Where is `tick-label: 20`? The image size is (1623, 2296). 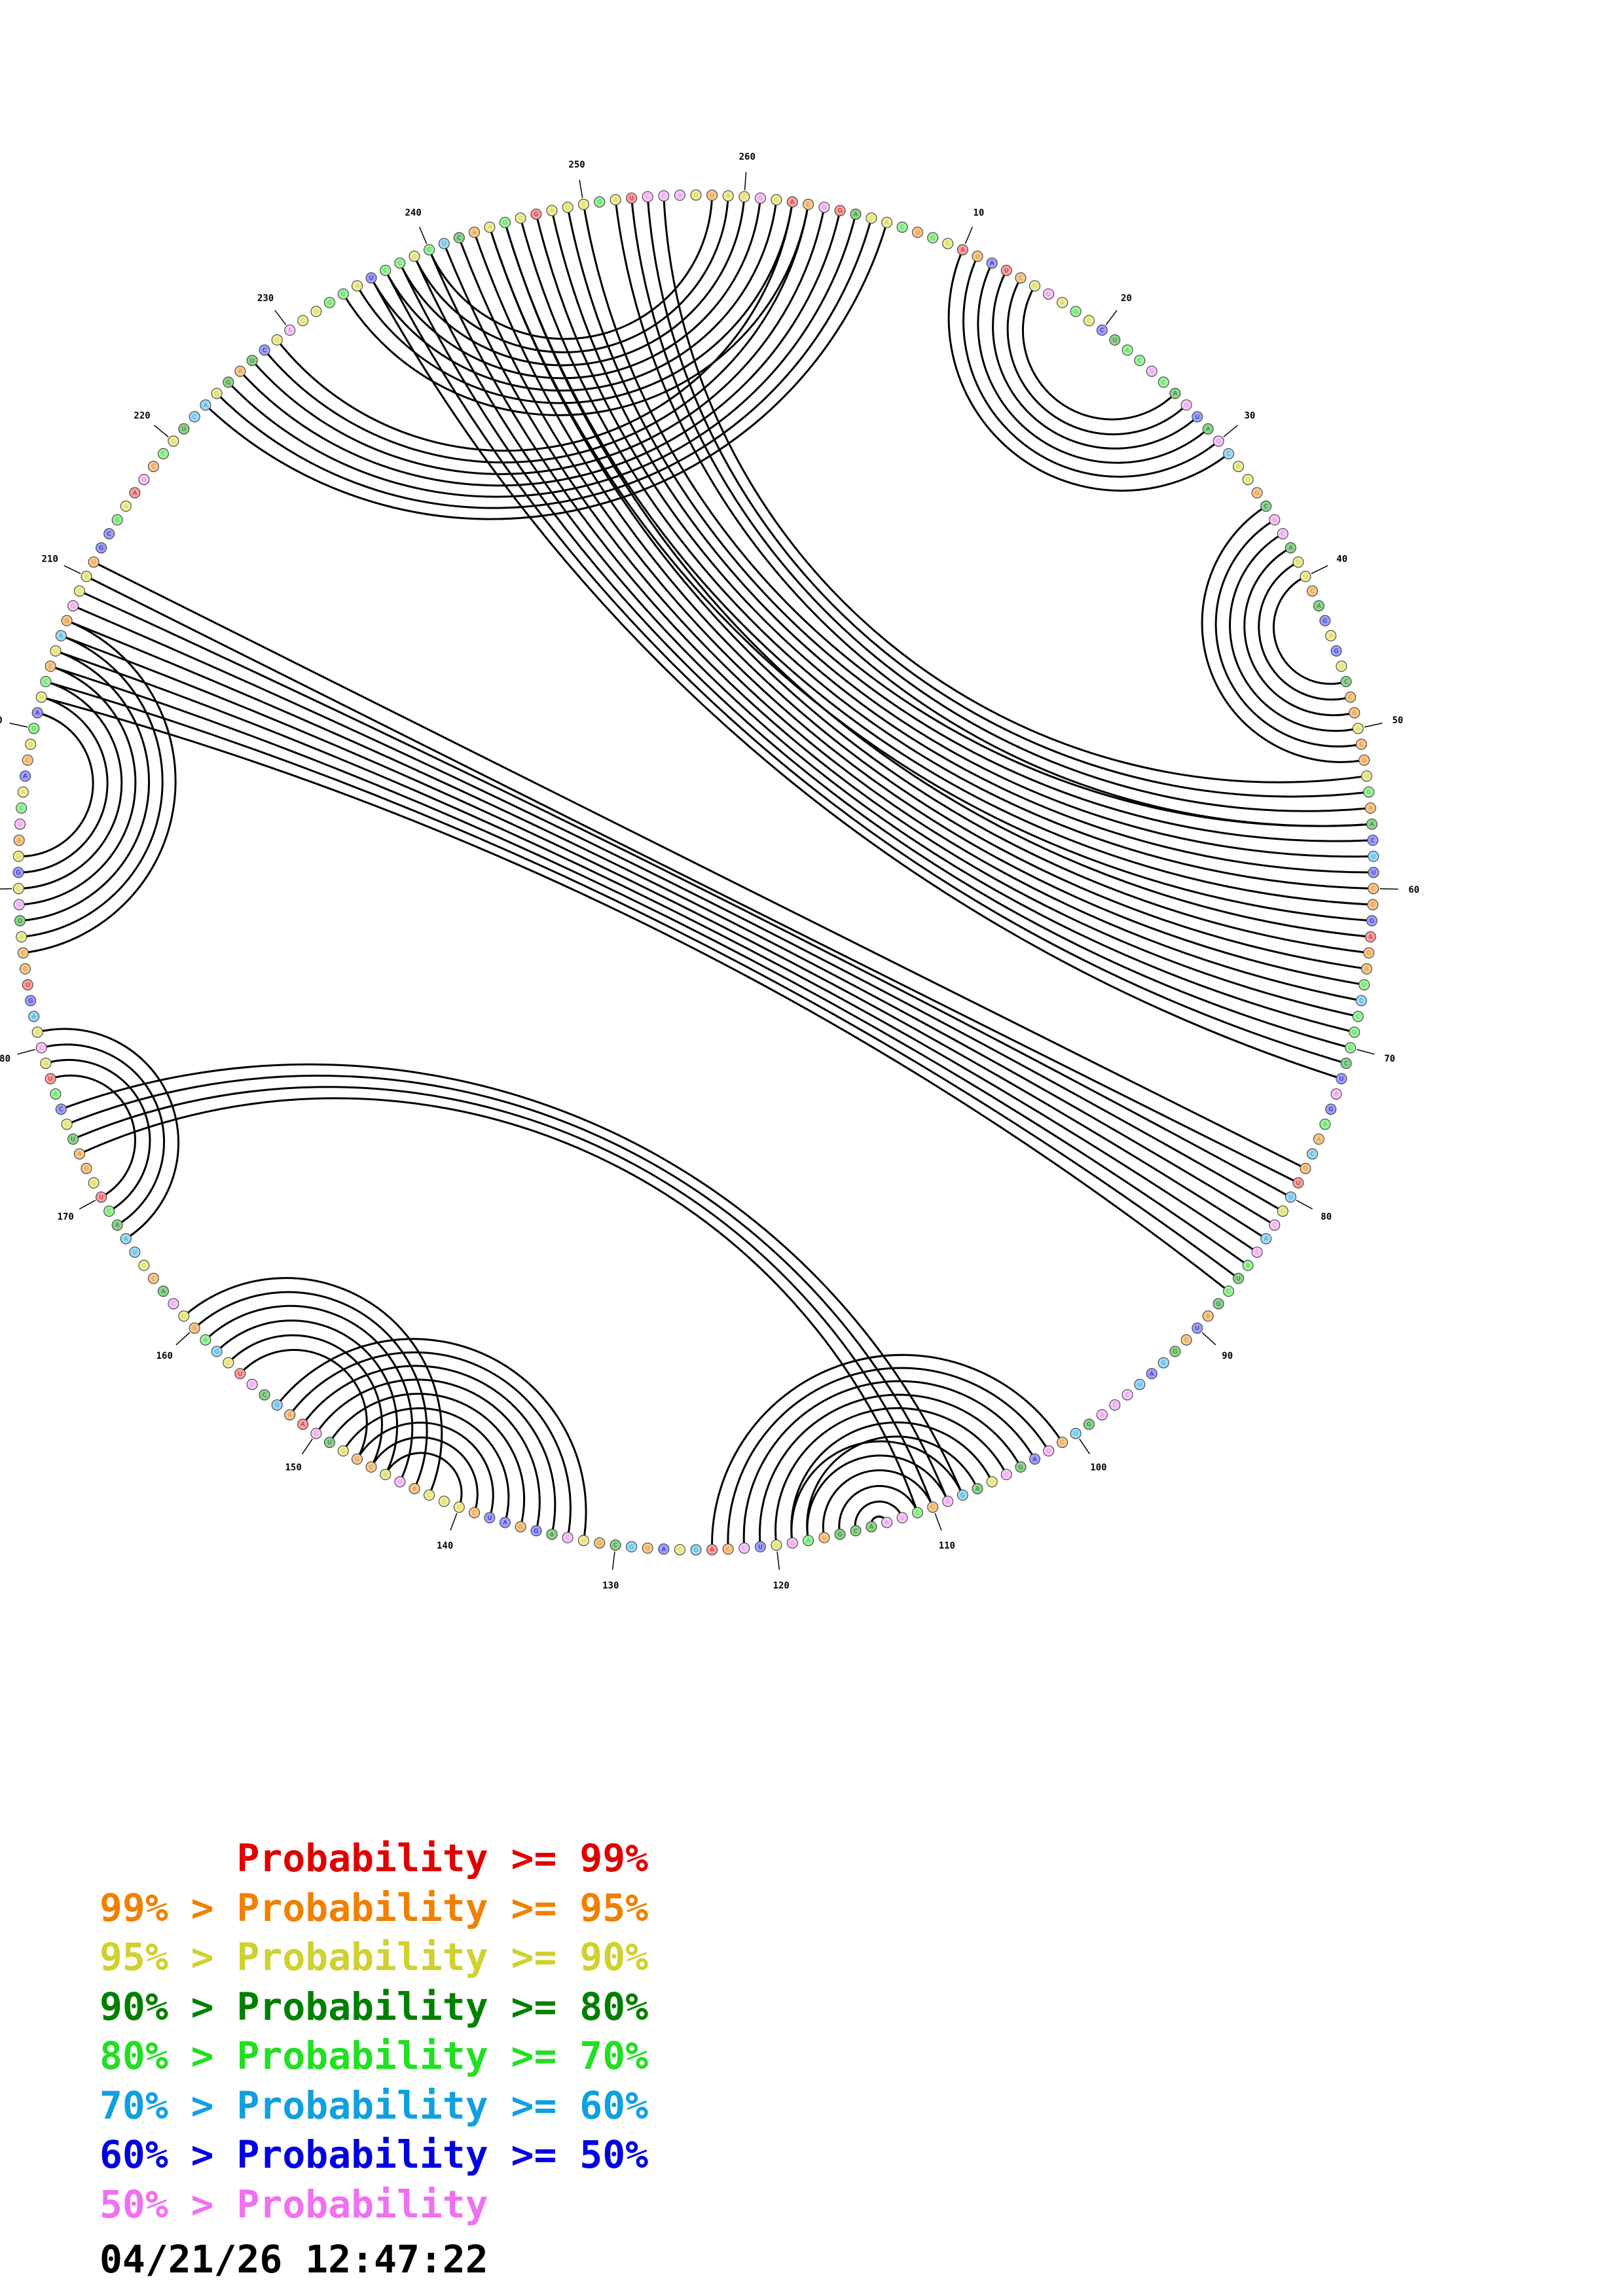
tick-label: 20 is located at coordinates (1126, 298).